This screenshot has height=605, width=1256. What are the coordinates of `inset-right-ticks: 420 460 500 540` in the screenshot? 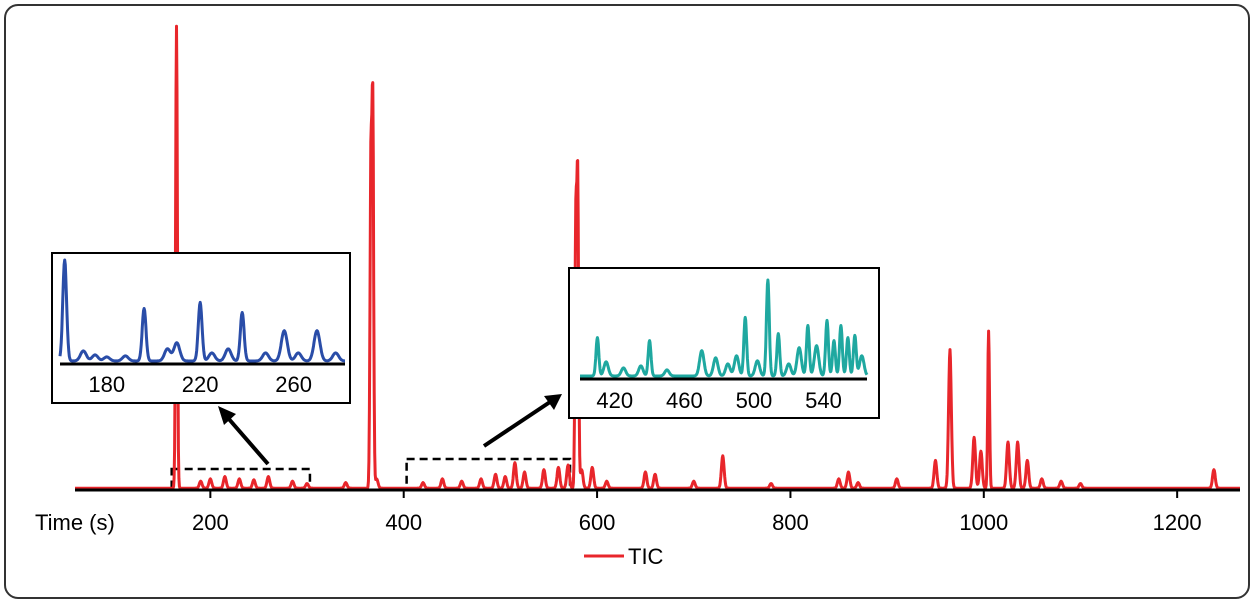 It's located at (718, 400).